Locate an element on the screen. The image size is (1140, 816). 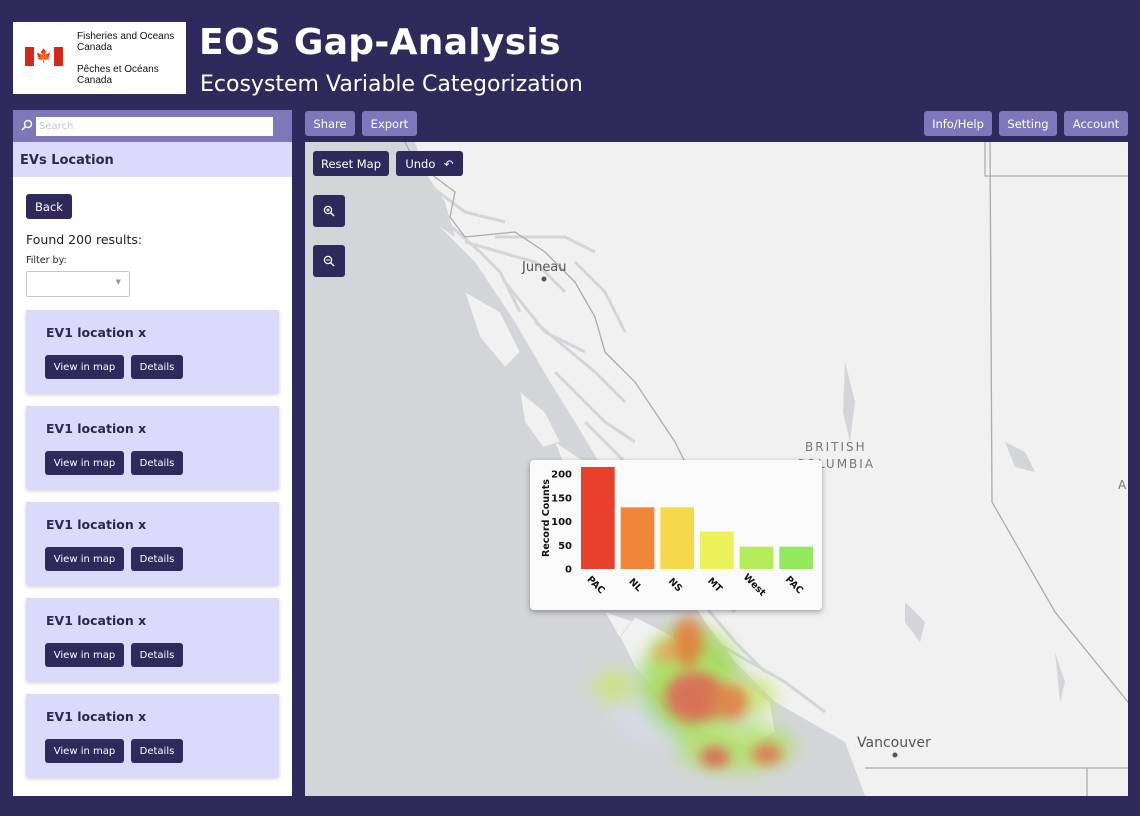
place-label-juneau: Juneau is located at coordinates (544, 267).